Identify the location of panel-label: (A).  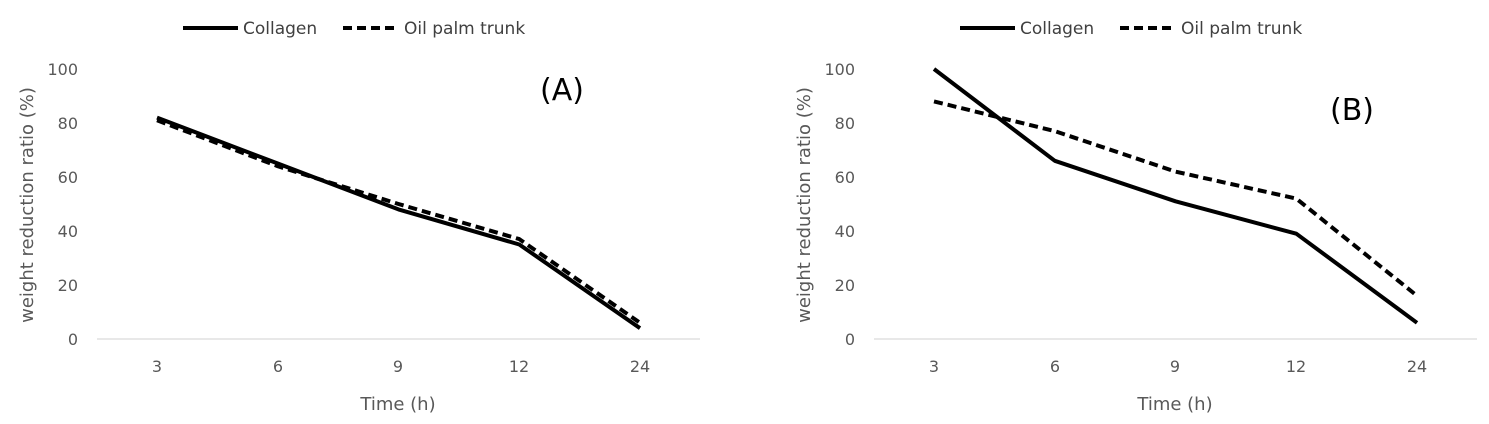
(562, 90).